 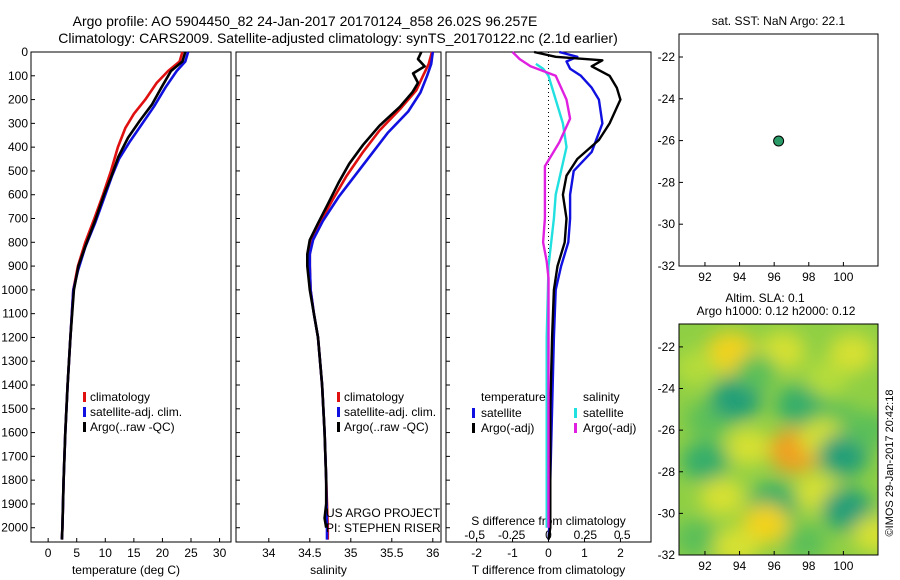 I want to click on legend-header-salinity: salinity, so click(x=601, y=397).